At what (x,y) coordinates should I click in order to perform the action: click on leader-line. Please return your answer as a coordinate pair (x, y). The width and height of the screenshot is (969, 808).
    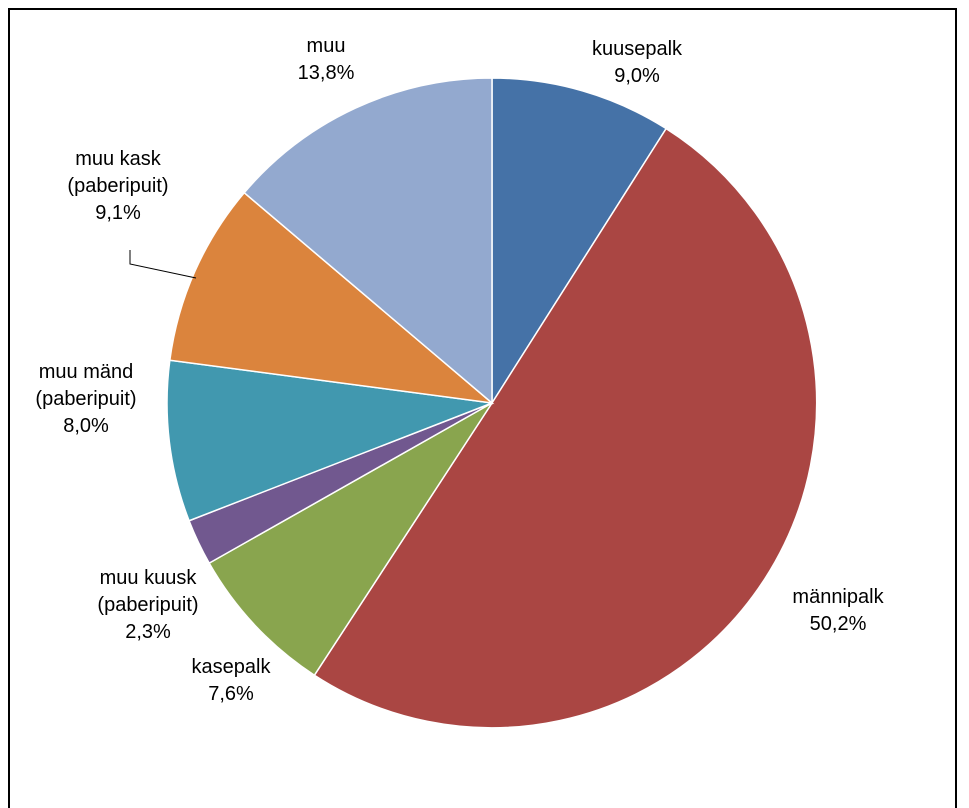
    Looking at the image, I should click on (163, 264).